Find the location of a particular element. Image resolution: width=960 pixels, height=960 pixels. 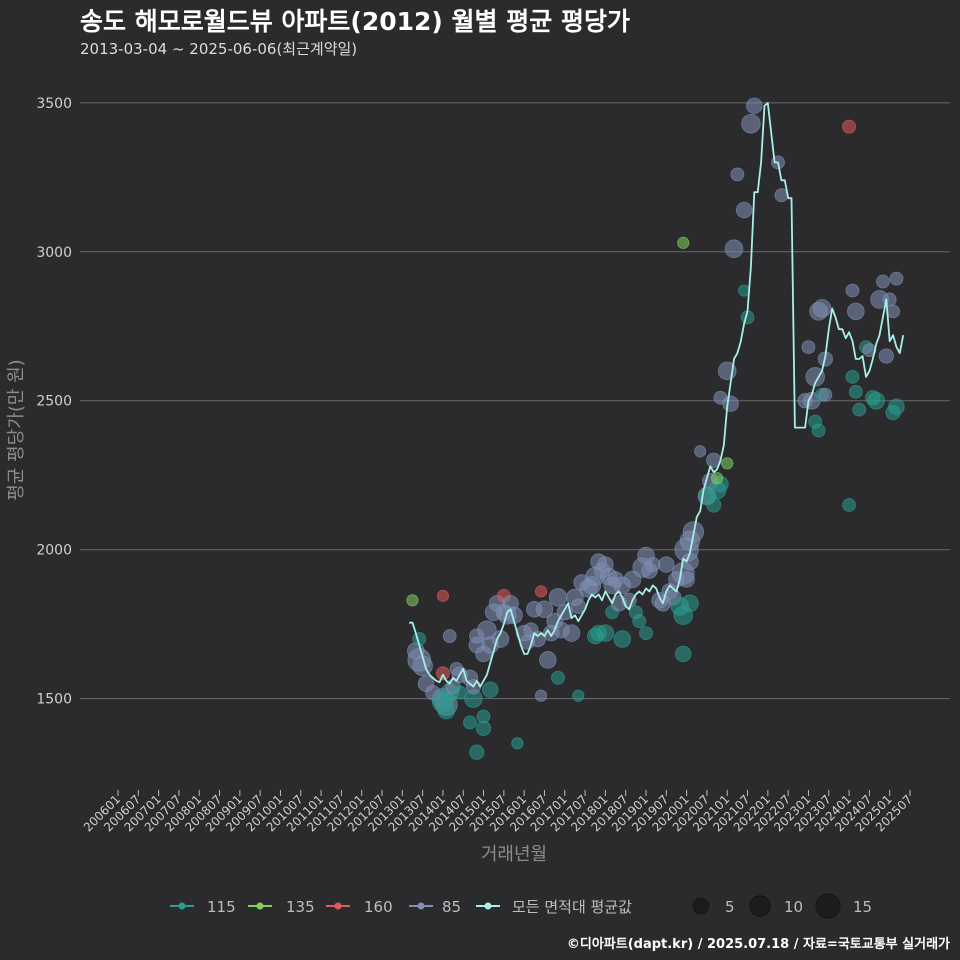

y-tick-label: 1500 is located at coordinates (54, 700).